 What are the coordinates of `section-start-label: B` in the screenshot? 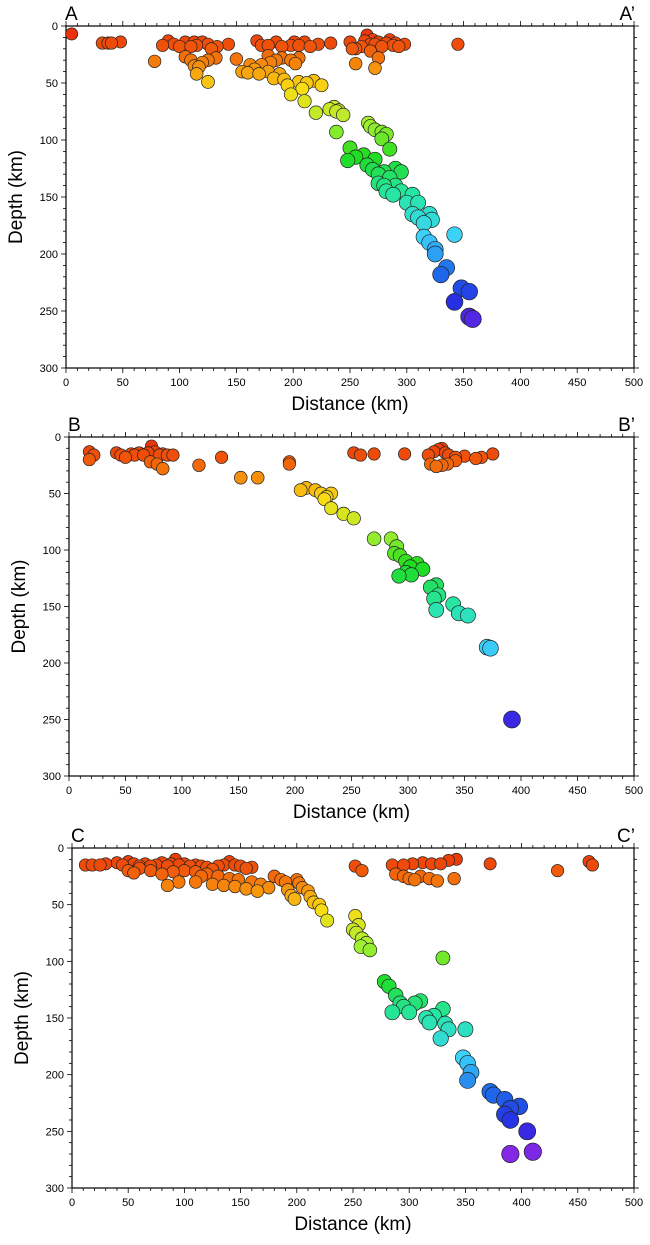 It's located at (74, 425).